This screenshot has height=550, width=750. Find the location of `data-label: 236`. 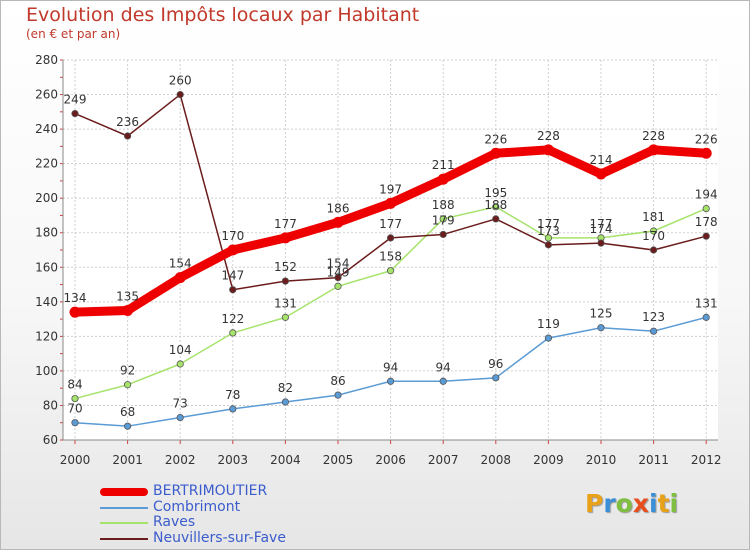

data-label: 236 is located at coordinates (127, 122).